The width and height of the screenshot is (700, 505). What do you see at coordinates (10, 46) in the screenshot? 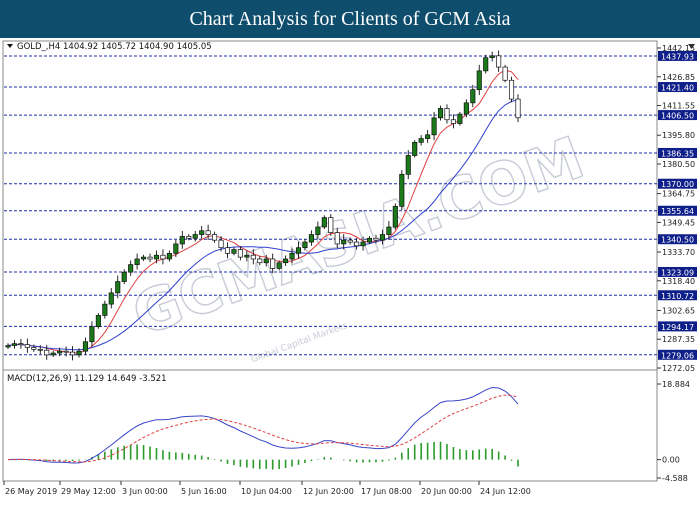
I see `chart-menu-icon` at bounding box center [10, 46].